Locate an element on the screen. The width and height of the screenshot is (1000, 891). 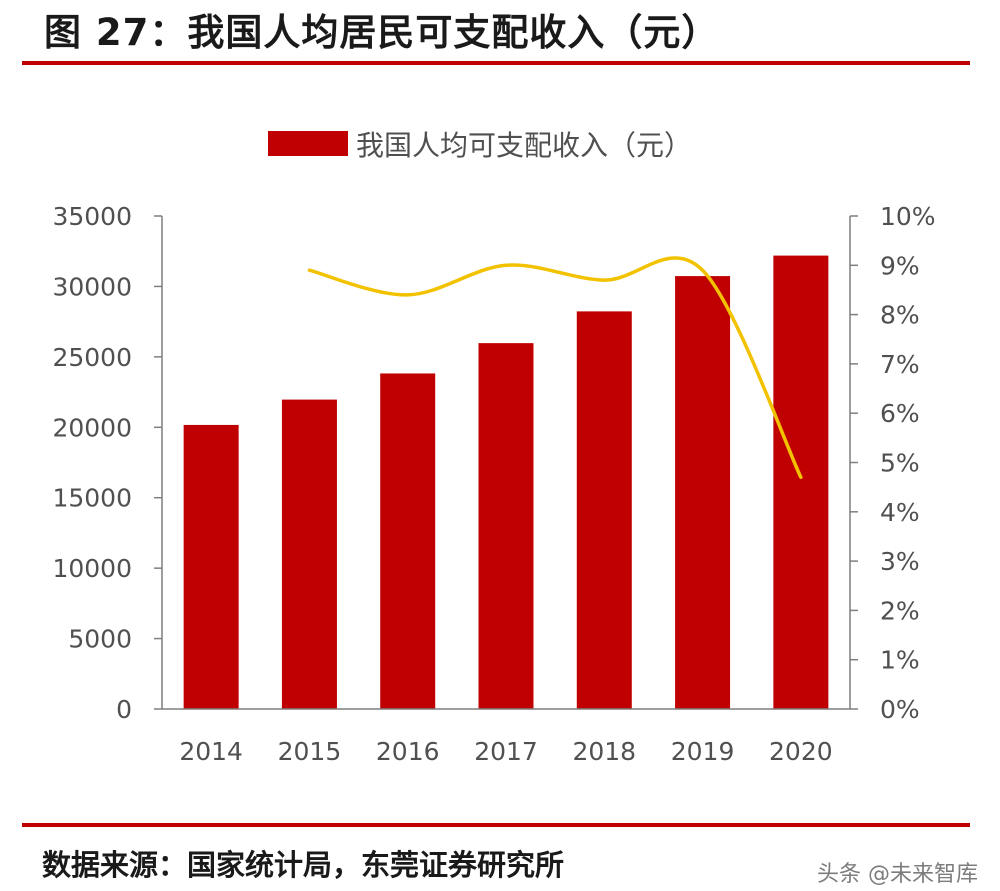
left-tick-label: 30000 is located at coordinates (92, 286).